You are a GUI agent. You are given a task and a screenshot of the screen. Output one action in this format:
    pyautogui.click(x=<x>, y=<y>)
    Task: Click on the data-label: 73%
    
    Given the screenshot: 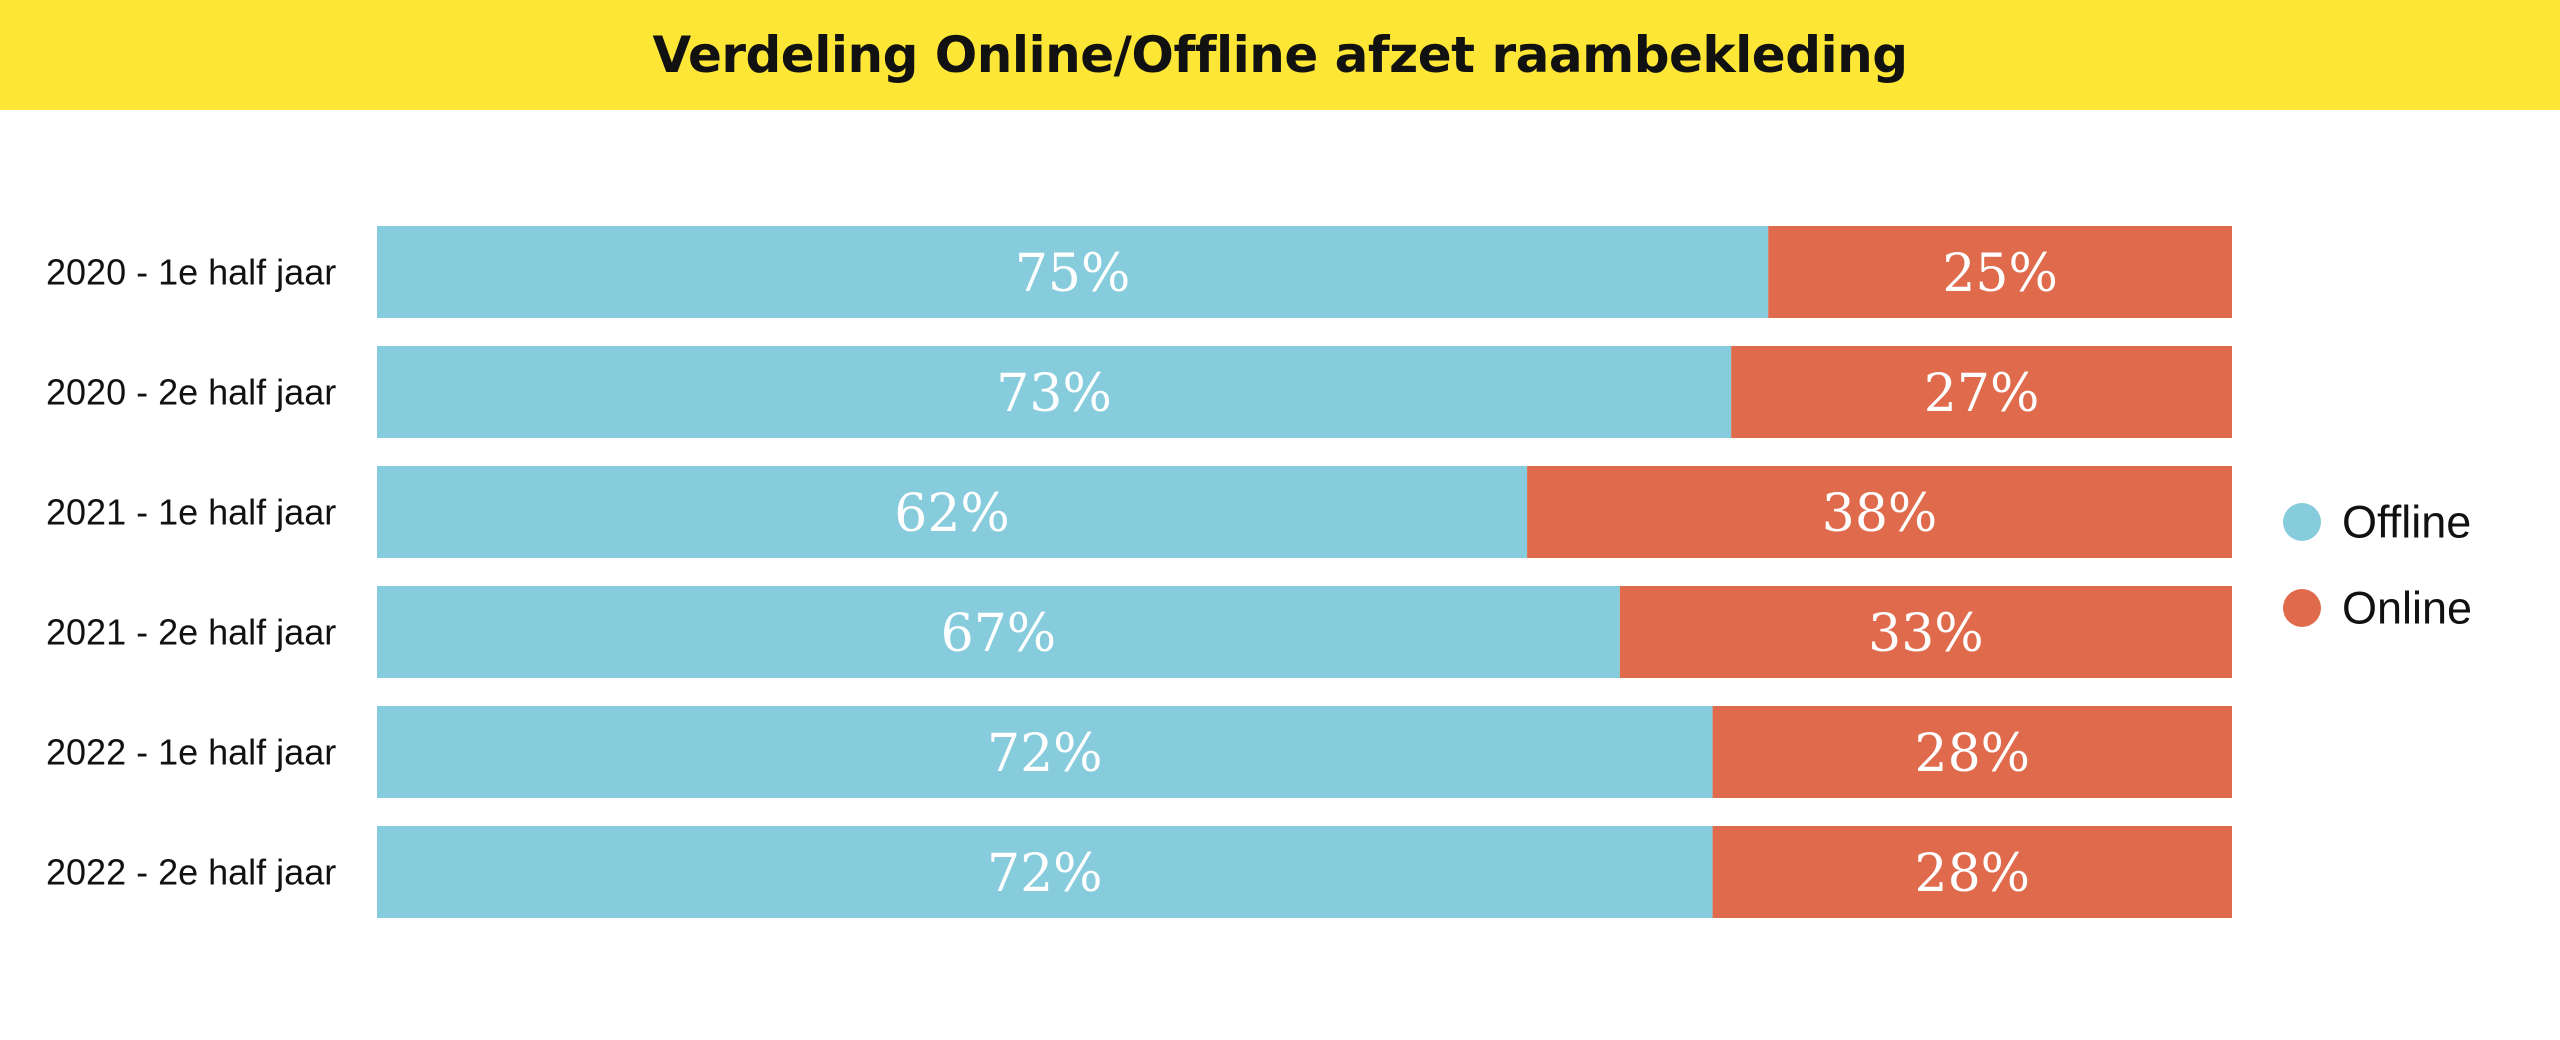 What is the action you would take?
    pyautogui.click(x=1054, y=394)
    